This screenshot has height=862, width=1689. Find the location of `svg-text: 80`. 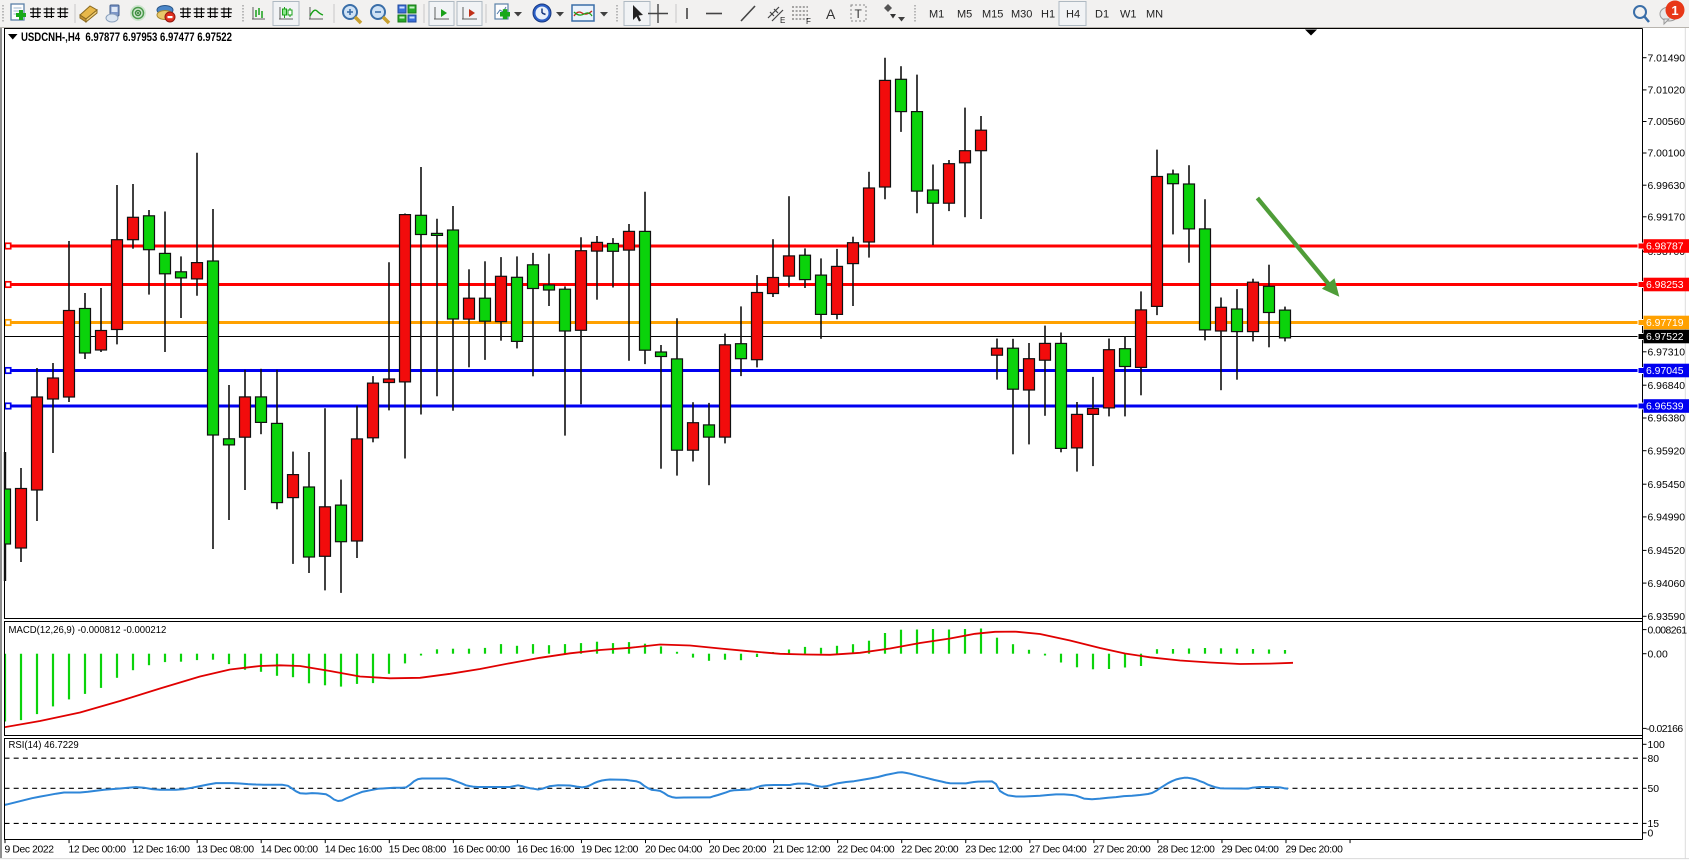

svg-text: 80 is located at coordinates (1654, 759).